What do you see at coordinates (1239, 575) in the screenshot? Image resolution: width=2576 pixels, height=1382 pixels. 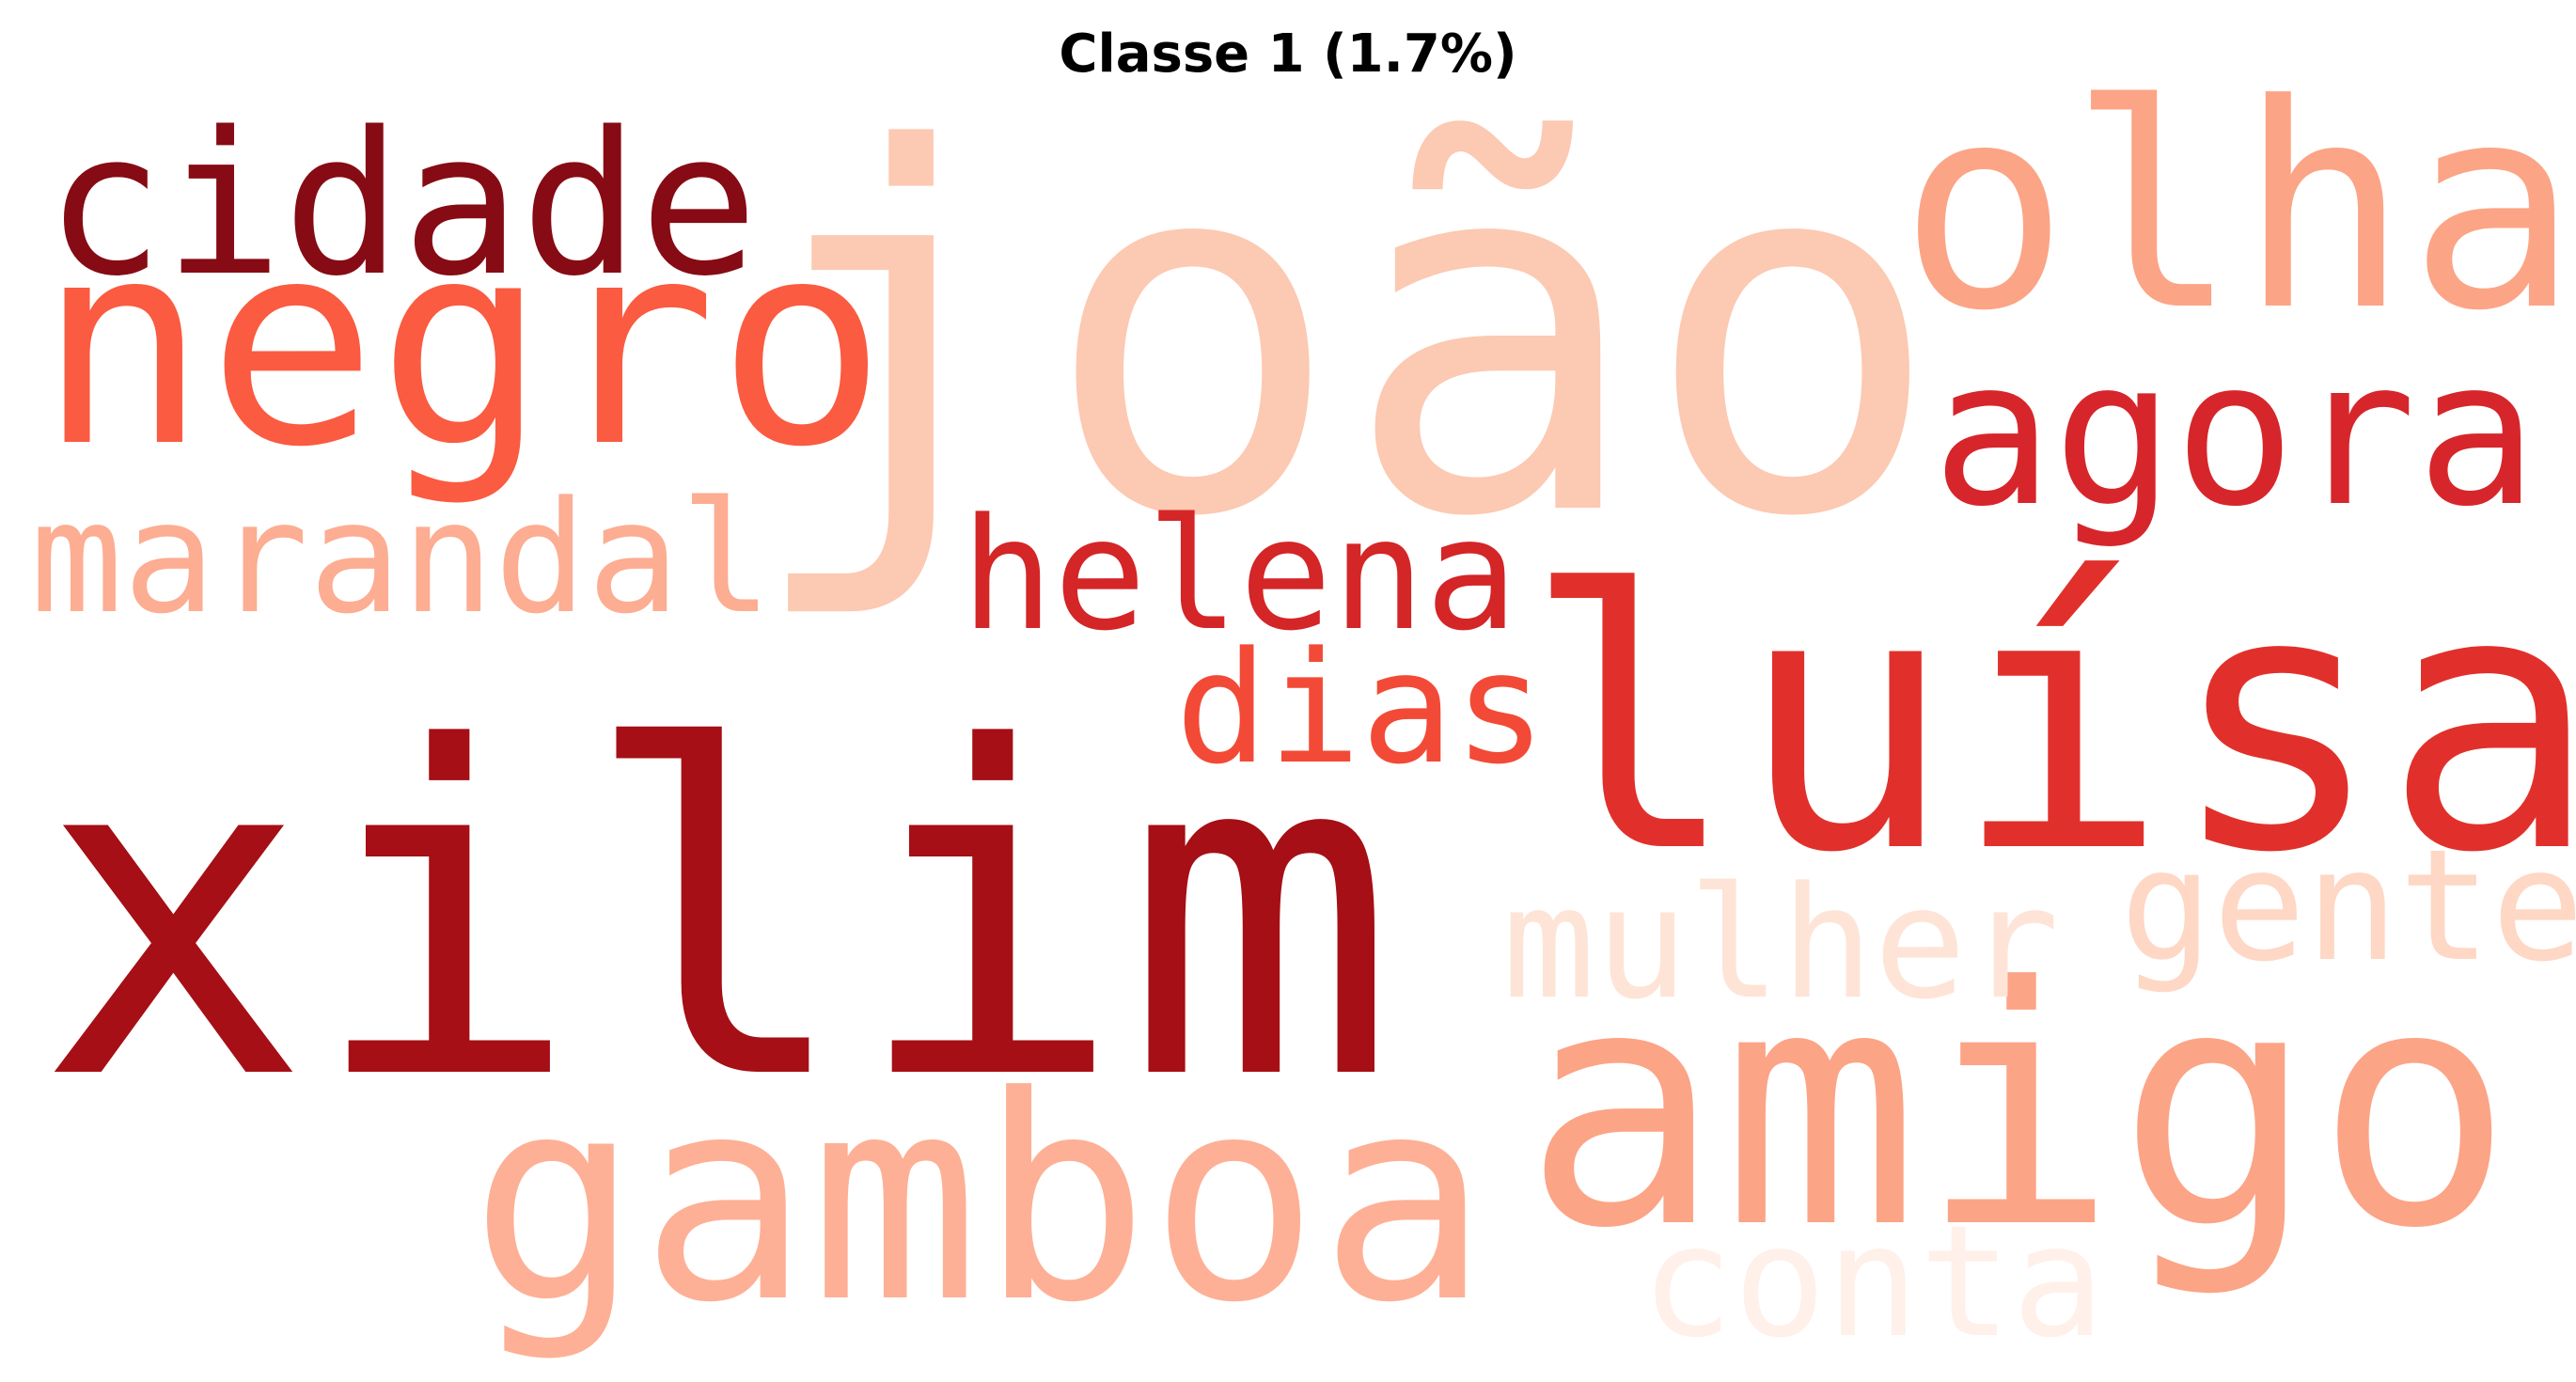 I see `word-helena: helena` at bounding box center [1239, 575].